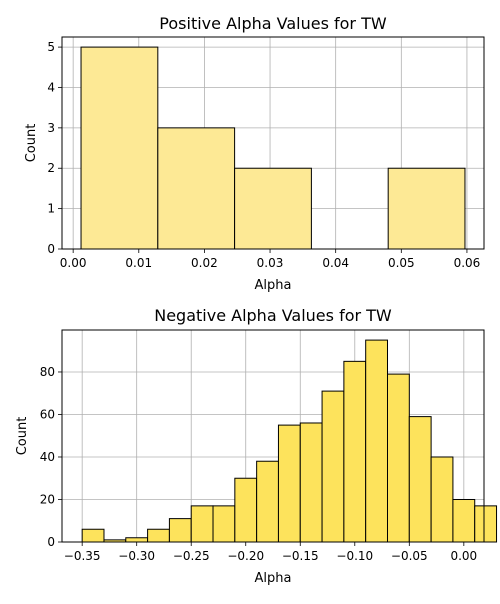 The image size is (500, 604). What do you see at coordinates (467, 263) in the screenshot?
I see `x-tick-label: 0.06` at bounding box center [467, 263].